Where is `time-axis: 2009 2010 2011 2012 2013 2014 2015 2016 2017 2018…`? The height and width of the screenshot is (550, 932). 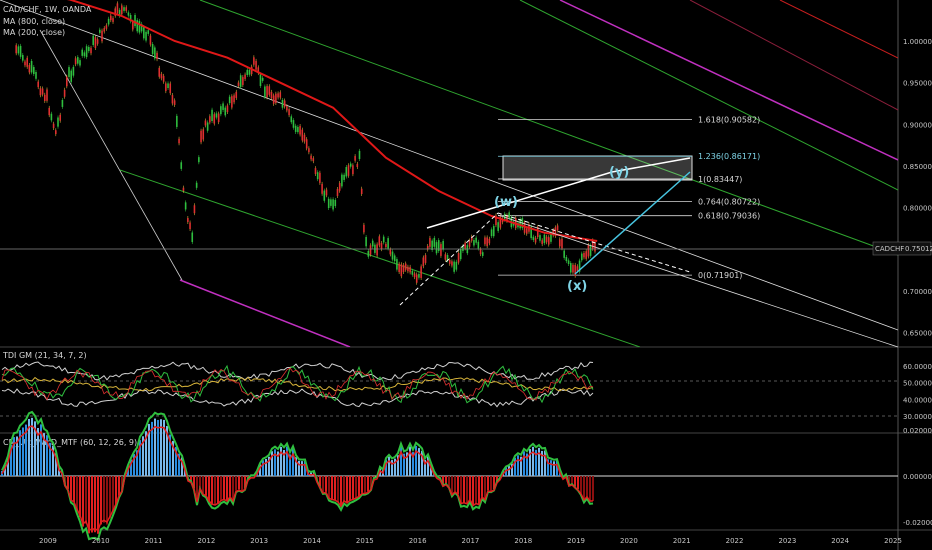 time-axis: 2009 2010 2011 2012 2013 2014 2015 2016 2017 2018… is located at coordinates (470, 541).